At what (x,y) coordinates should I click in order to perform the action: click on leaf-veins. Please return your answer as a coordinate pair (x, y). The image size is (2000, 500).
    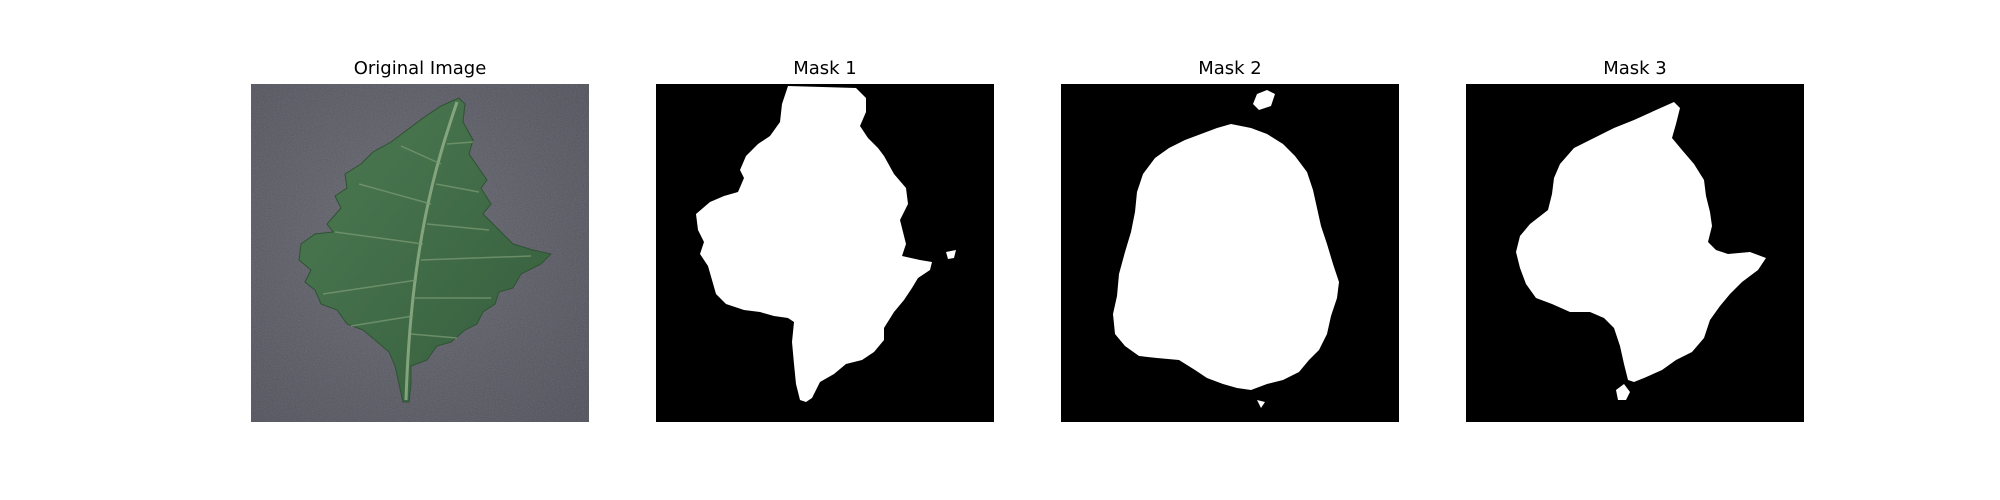
    Looking at the image, I should click on (427, 240).